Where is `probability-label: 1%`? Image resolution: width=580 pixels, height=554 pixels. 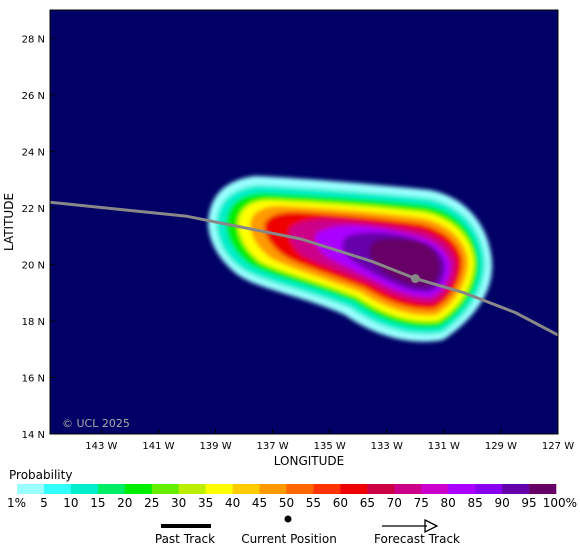 probability-label: 1% is located at coordinates (16, 503).